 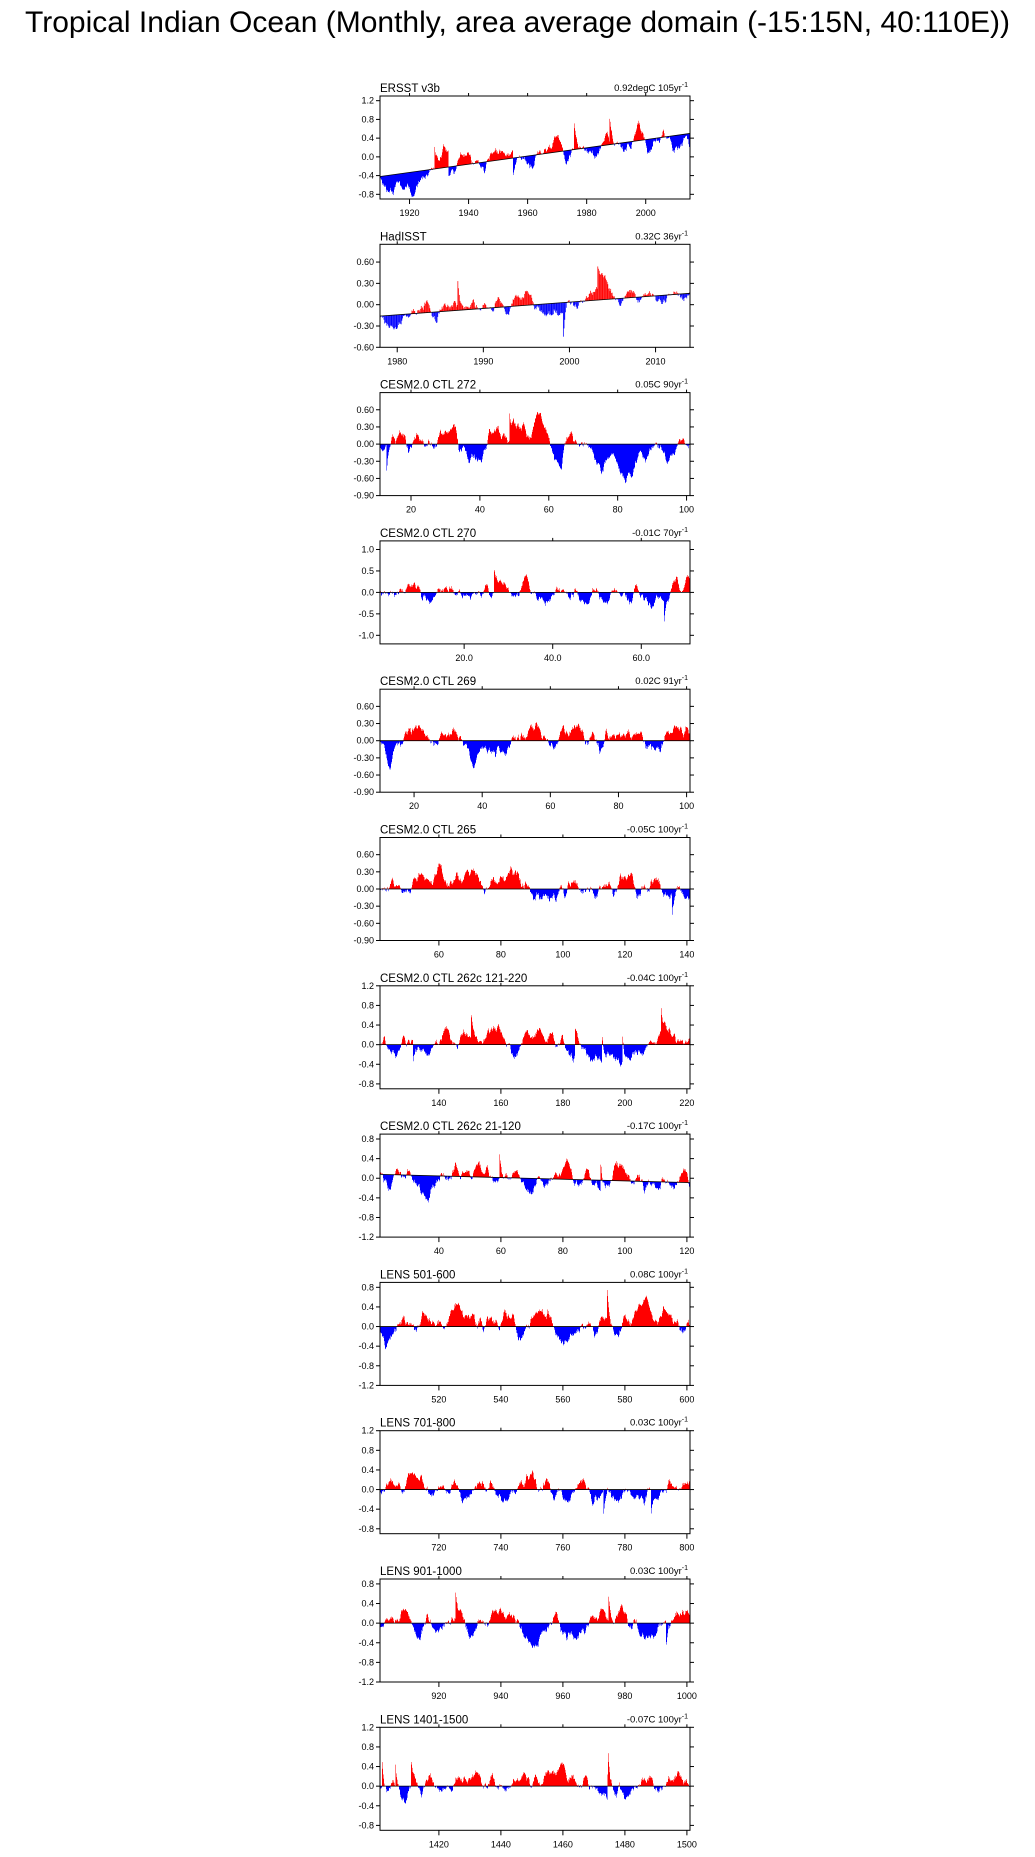 I want to click on y-tick-label: 0.0, so click(x=367, y=592).